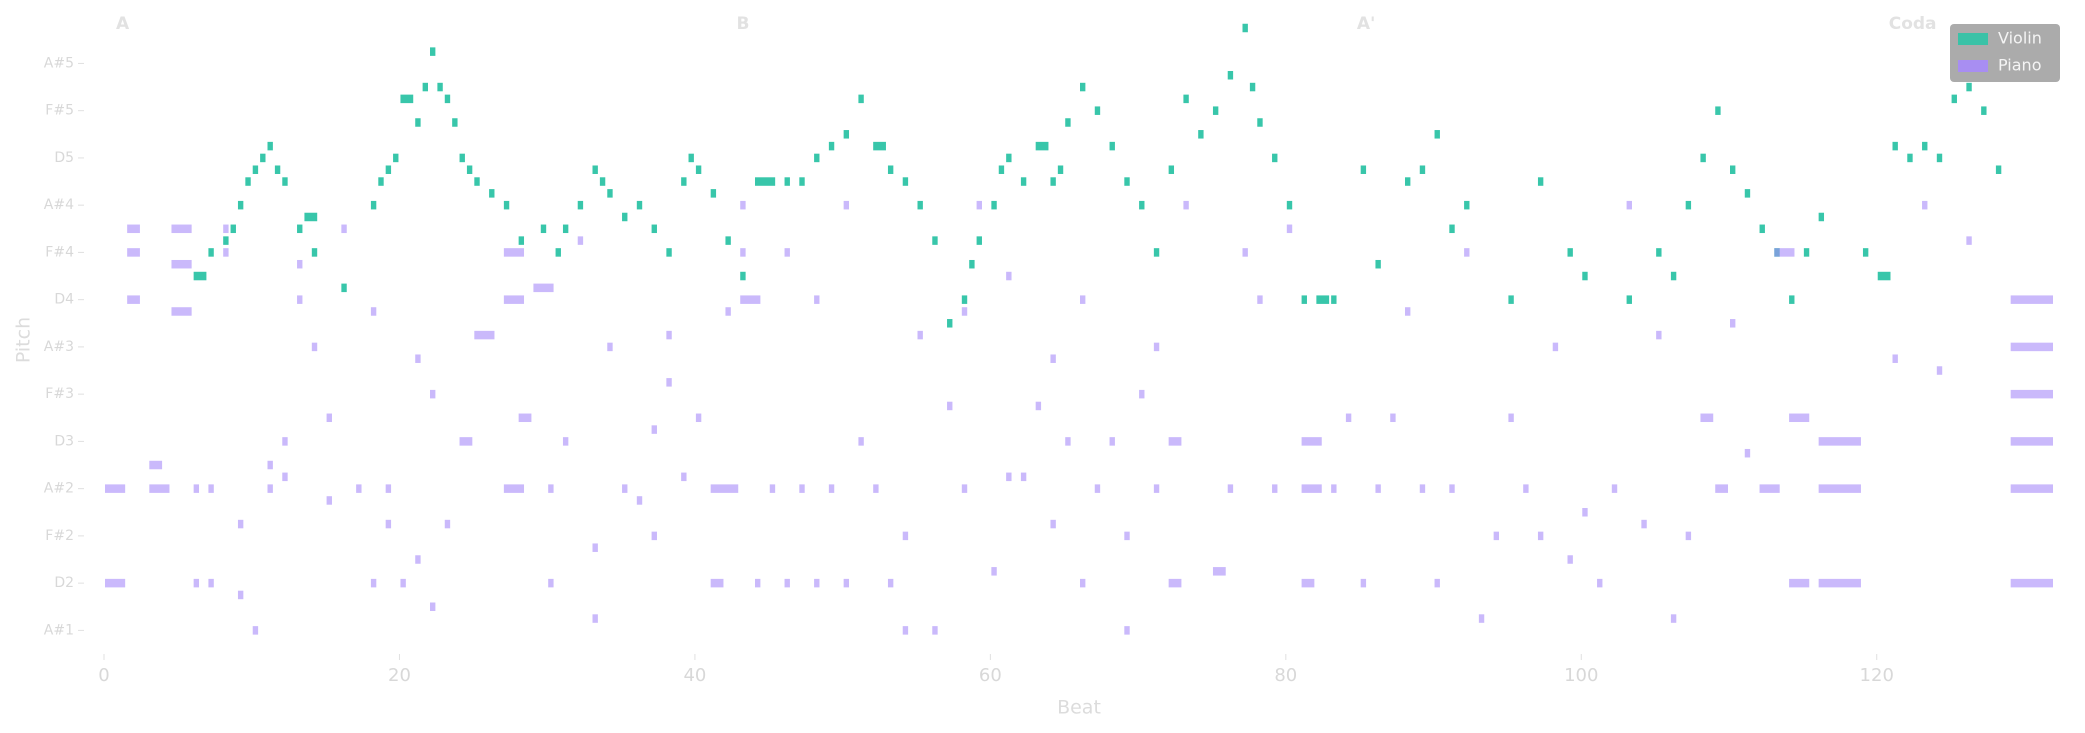 This screenshot has width=2085, height=733. What do you see at coordinates (2019, 65) in the screenshot?
I see `legend-label: Piano` at bounding box center [2019, 65].